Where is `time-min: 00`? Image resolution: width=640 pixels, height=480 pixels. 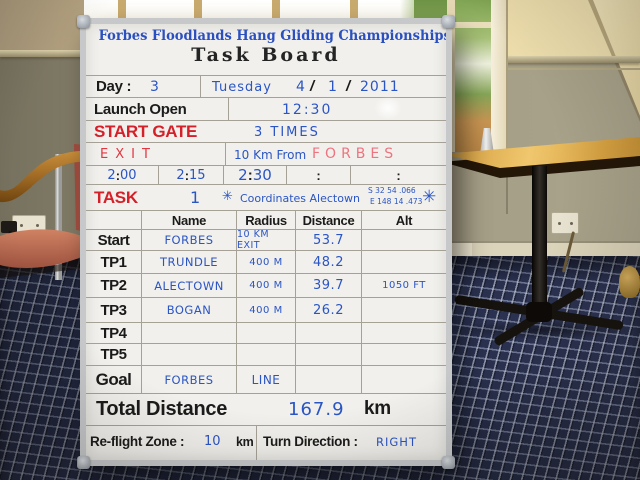
time-min: 00 is located at coordinates (128, 175).